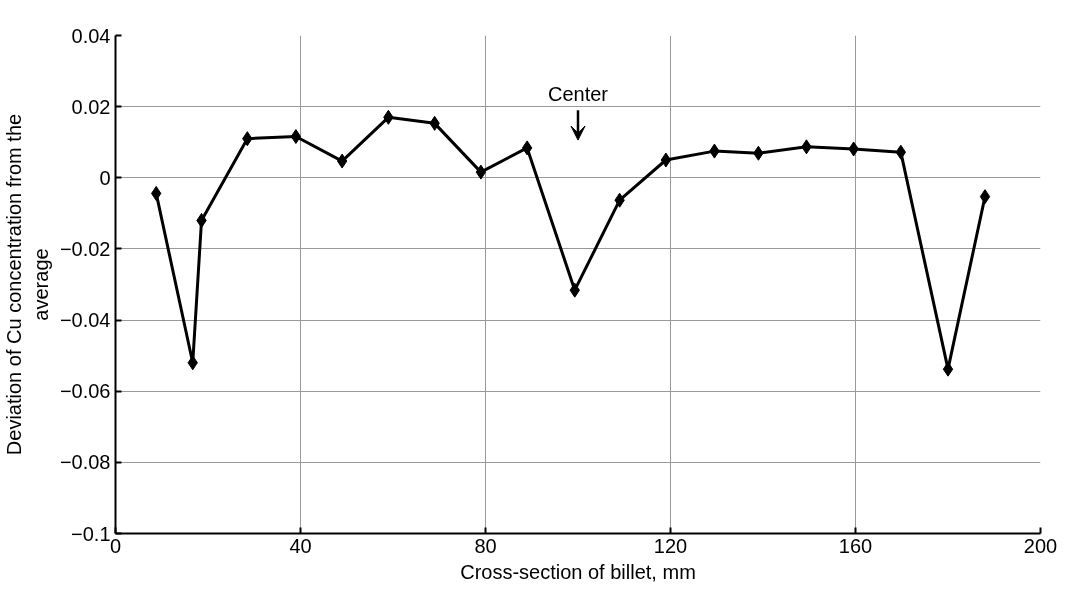 The image size is (1092, 590). Describe the element at coordinates (578, 94) in the screenshot. I see `annotation: Center` at that location.